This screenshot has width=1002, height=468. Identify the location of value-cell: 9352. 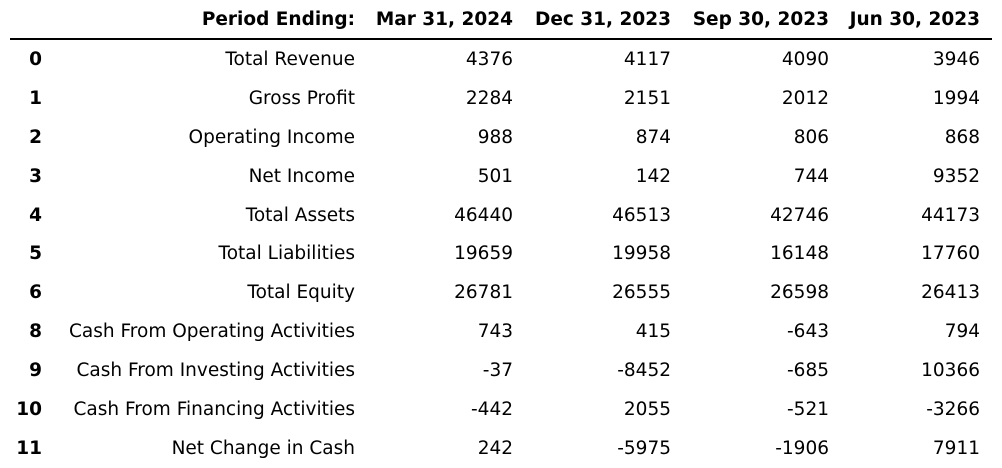
(956, 176).